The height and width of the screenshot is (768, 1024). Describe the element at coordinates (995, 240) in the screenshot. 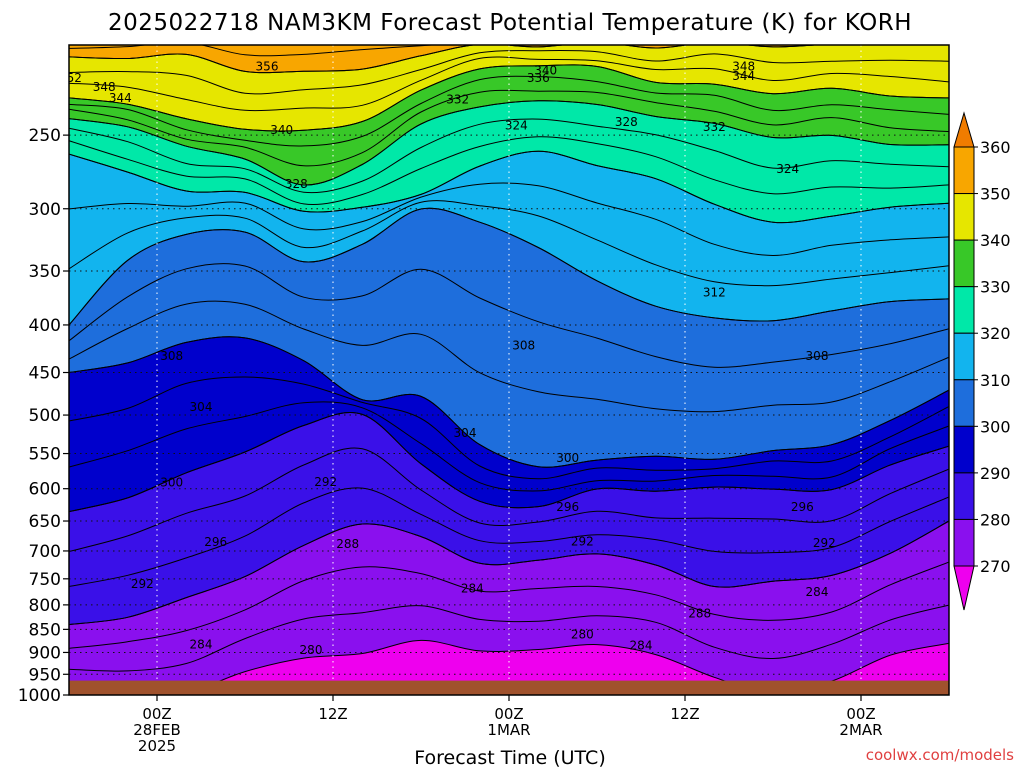

I see `colorbar-label: 340` at that location.